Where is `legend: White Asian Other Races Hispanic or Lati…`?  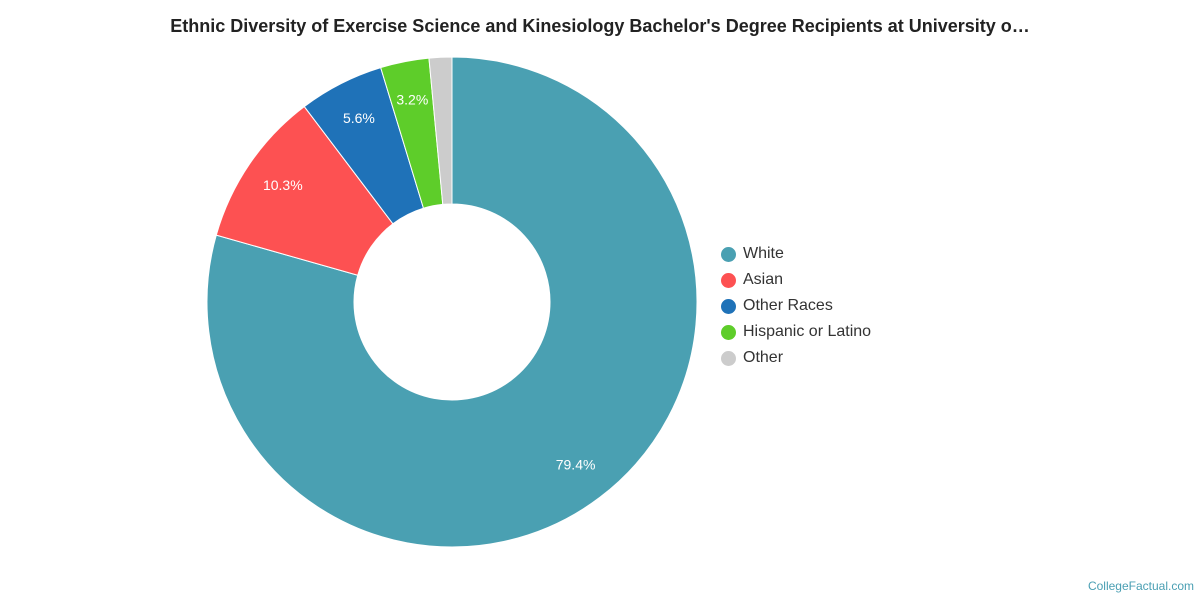 legend: White Asian Other Races Hispanic or Lati… is located at coordinates (796, 306).